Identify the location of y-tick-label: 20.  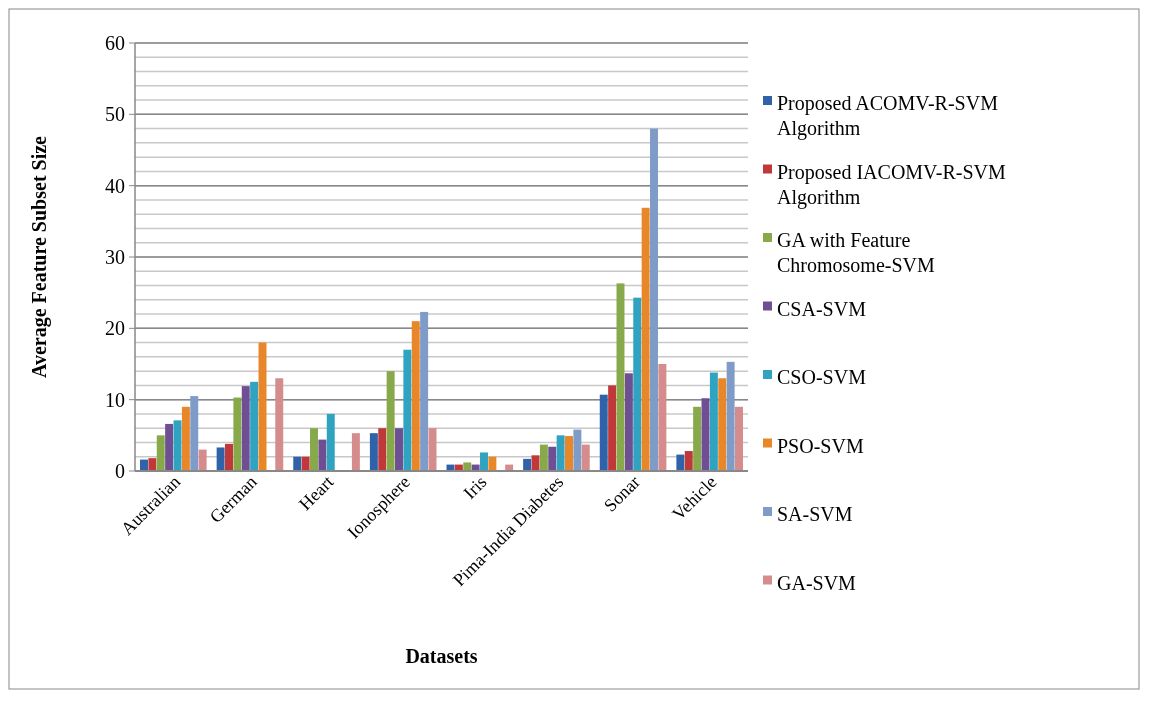
(115, 328).